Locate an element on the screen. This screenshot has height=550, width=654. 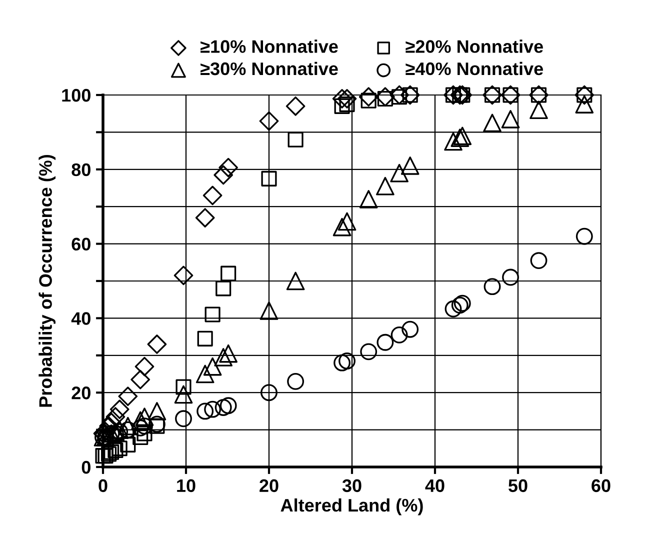
y-tick-label: 40 is located at coordinates (80, 318).